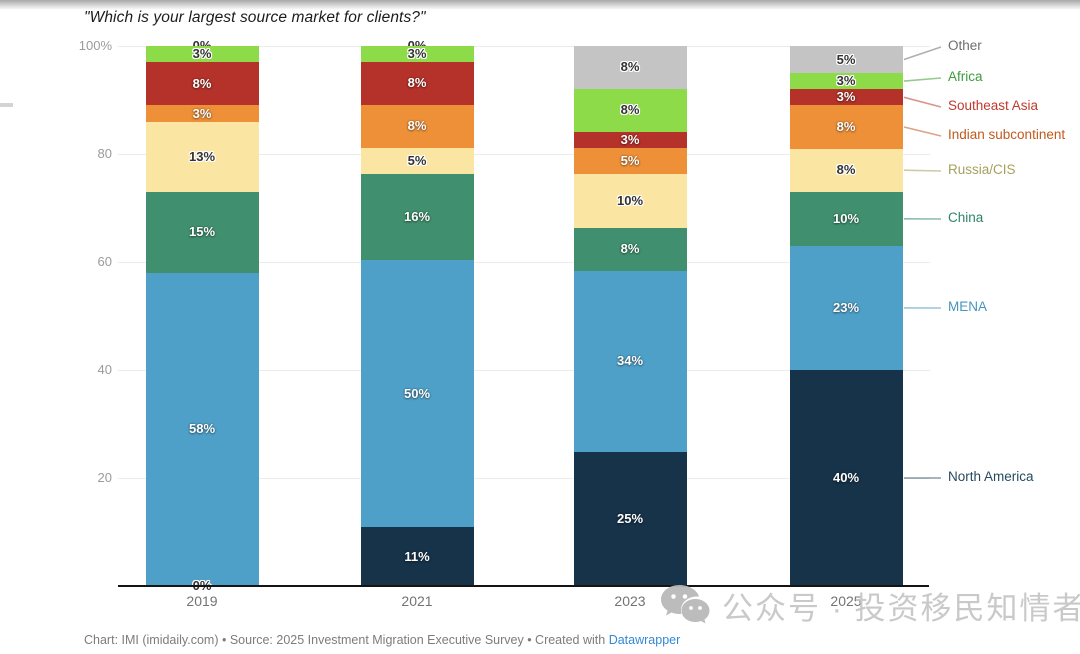 This screenshot has height=654, width=1080. What do you see at coordinates (104, 477) in the screenshot?
I see `y-axis-tick-label: 20` at bounding box center [104, 477].